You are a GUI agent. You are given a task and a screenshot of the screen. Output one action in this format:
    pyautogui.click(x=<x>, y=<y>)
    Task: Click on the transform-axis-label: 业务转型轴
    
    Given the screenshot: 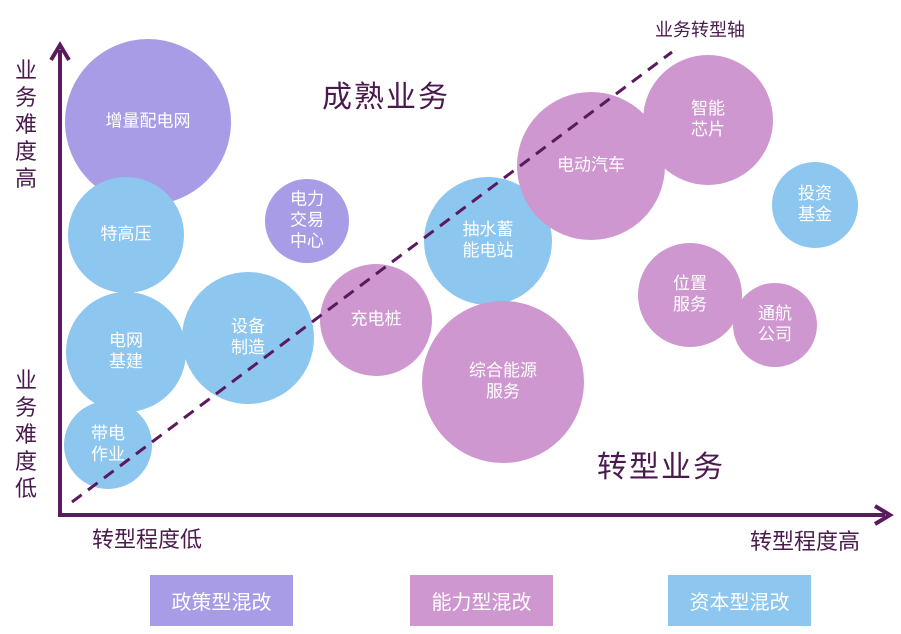 What is the action you would take?
    pyautogui.click(x=700, y=30)
    